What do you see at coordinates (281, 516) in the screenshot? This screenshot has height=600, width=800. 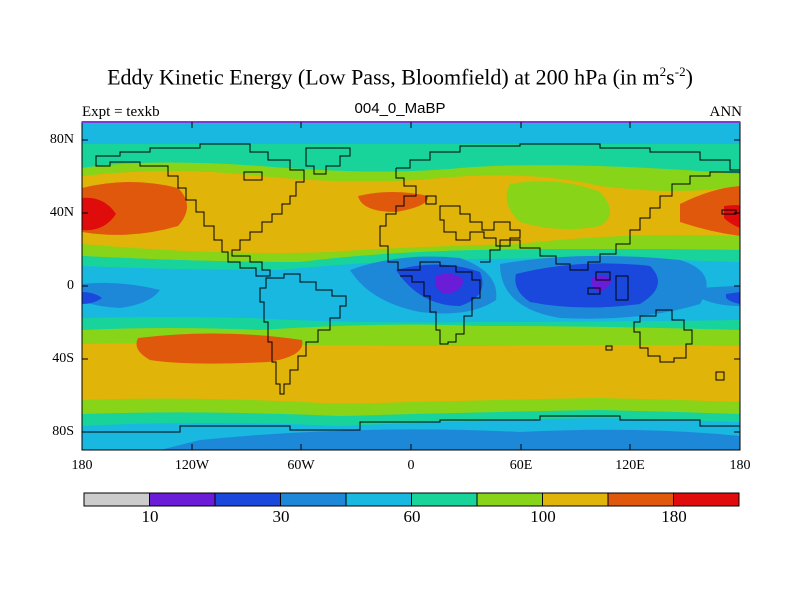 I see `colorbar-label-30: 30` at bounding box center [281, 516].